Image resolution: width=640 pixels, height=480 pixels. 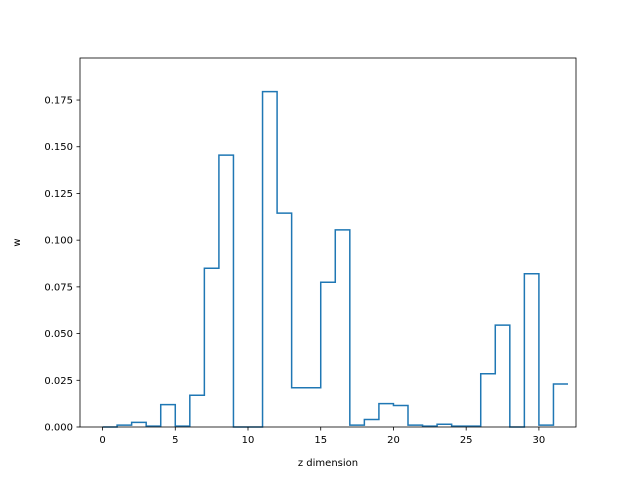 What do you see at coordinates (58, 147) in the screenshot?
I see `y-tick-label: 0.150` at bounding box center [58, 147].